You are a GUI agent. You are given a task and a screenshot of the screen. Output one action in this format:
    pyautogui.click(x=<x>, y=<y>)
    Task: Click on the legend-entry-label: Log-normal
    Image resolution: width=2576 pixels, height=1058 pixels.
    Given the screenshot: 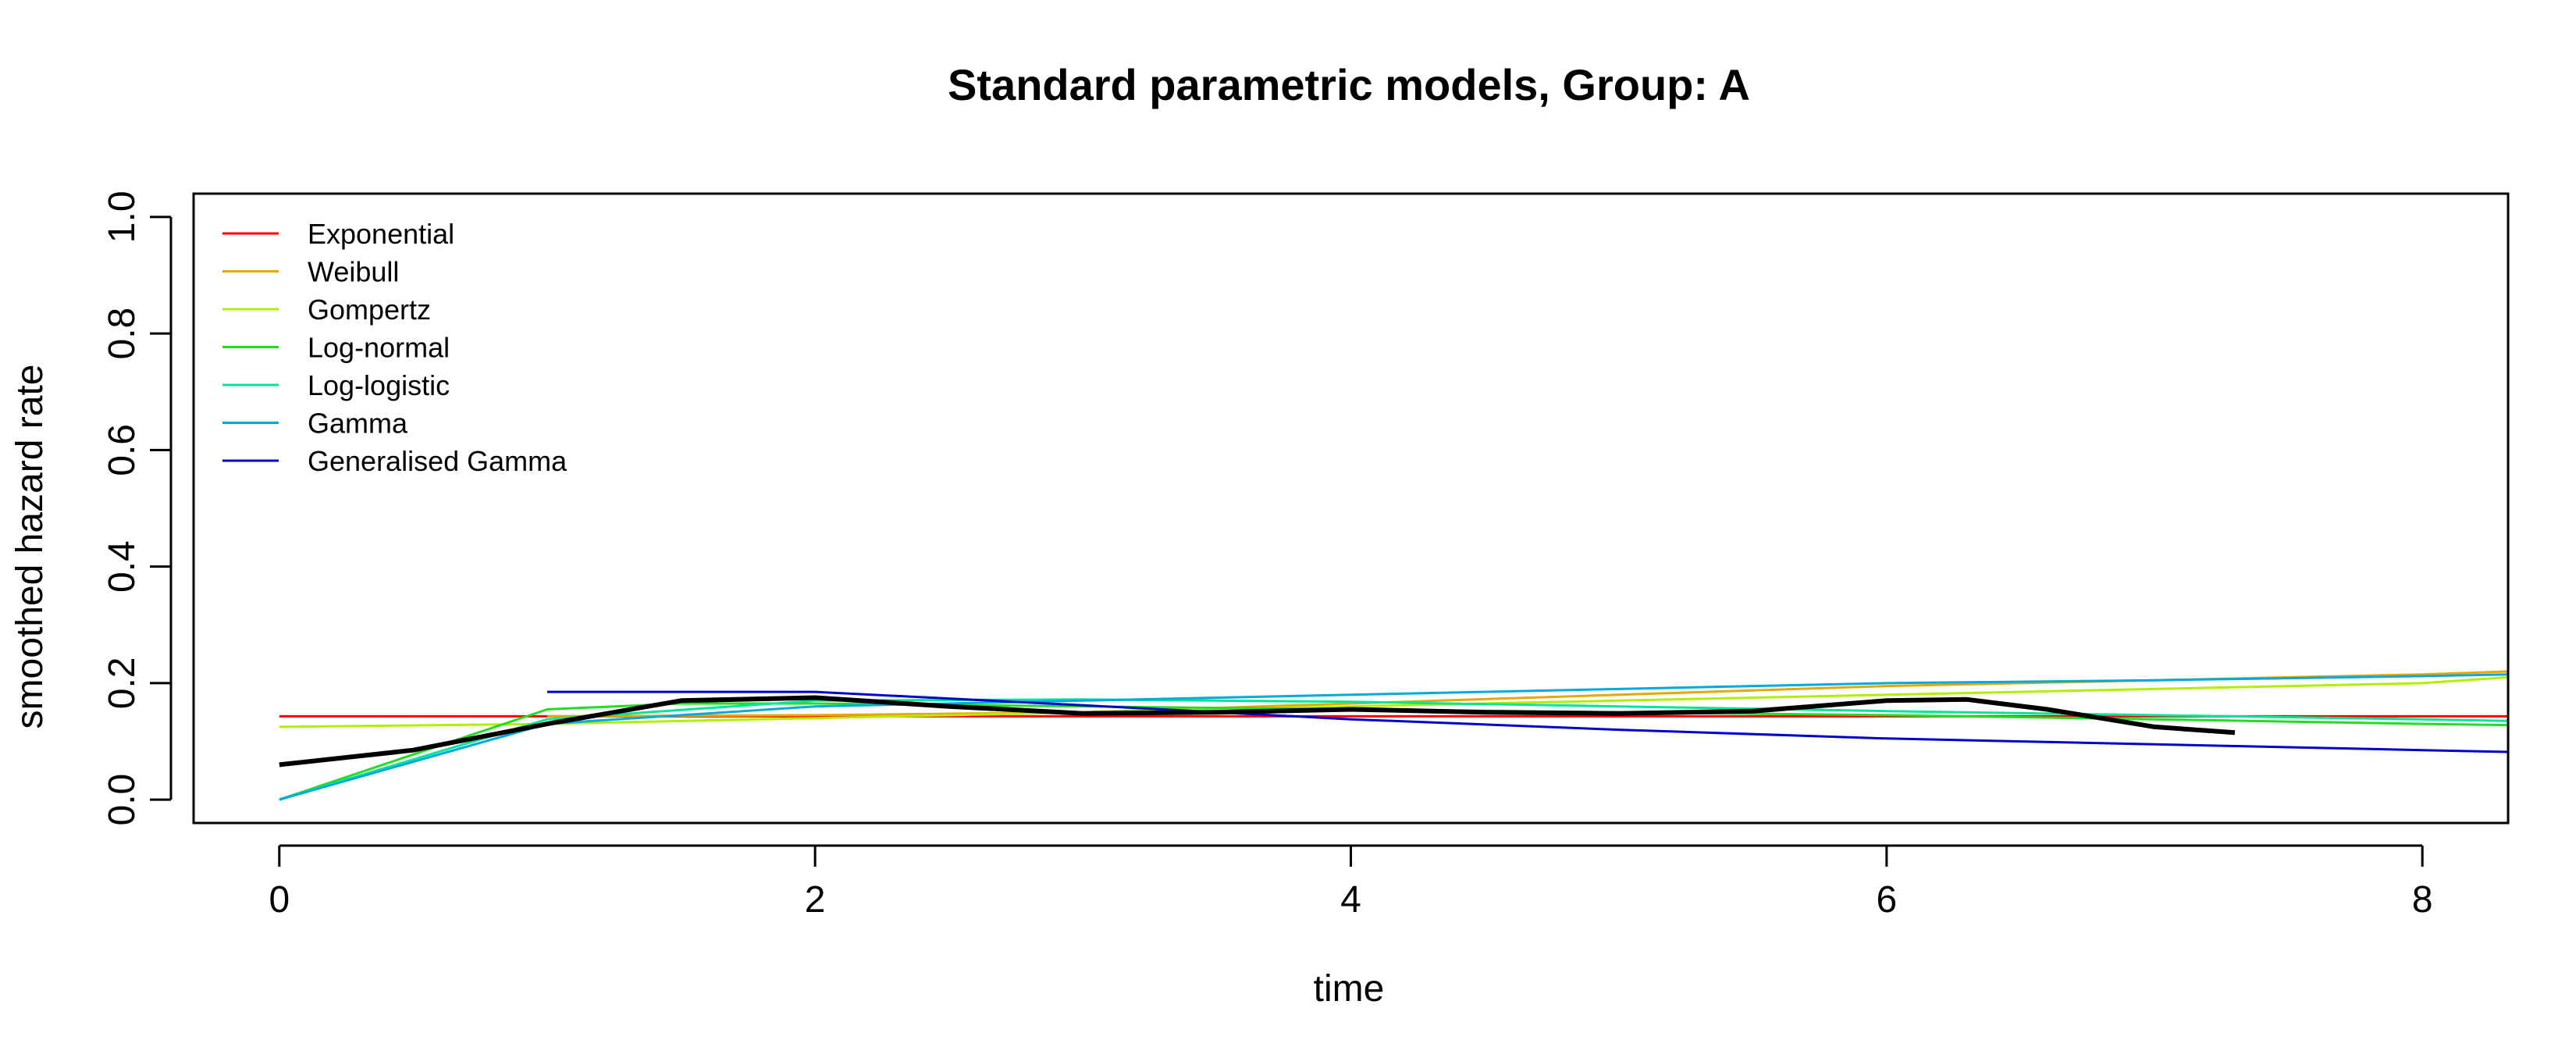 What is the action you would take?
    pyautogui.click(x=379, y=348)
    